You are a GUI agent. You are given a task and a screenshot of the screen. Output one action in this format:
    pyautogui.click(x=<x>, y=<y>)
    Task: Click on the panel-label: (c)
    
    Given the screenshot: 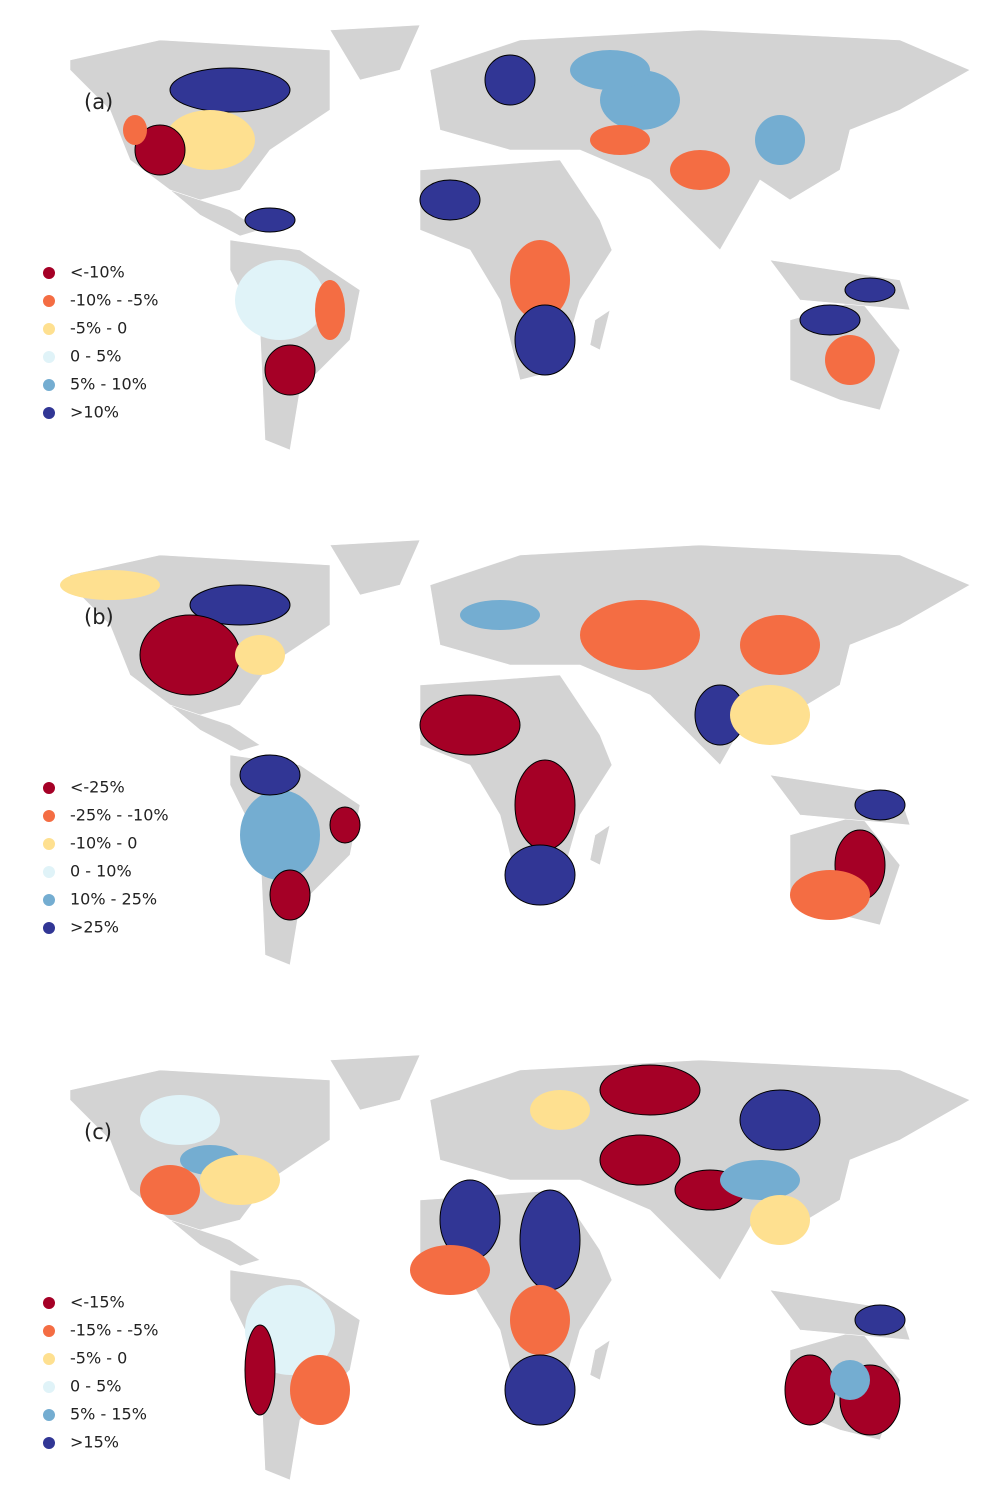 What is the action you would take?
    pyautogui.click(x=98, y=1132)
    